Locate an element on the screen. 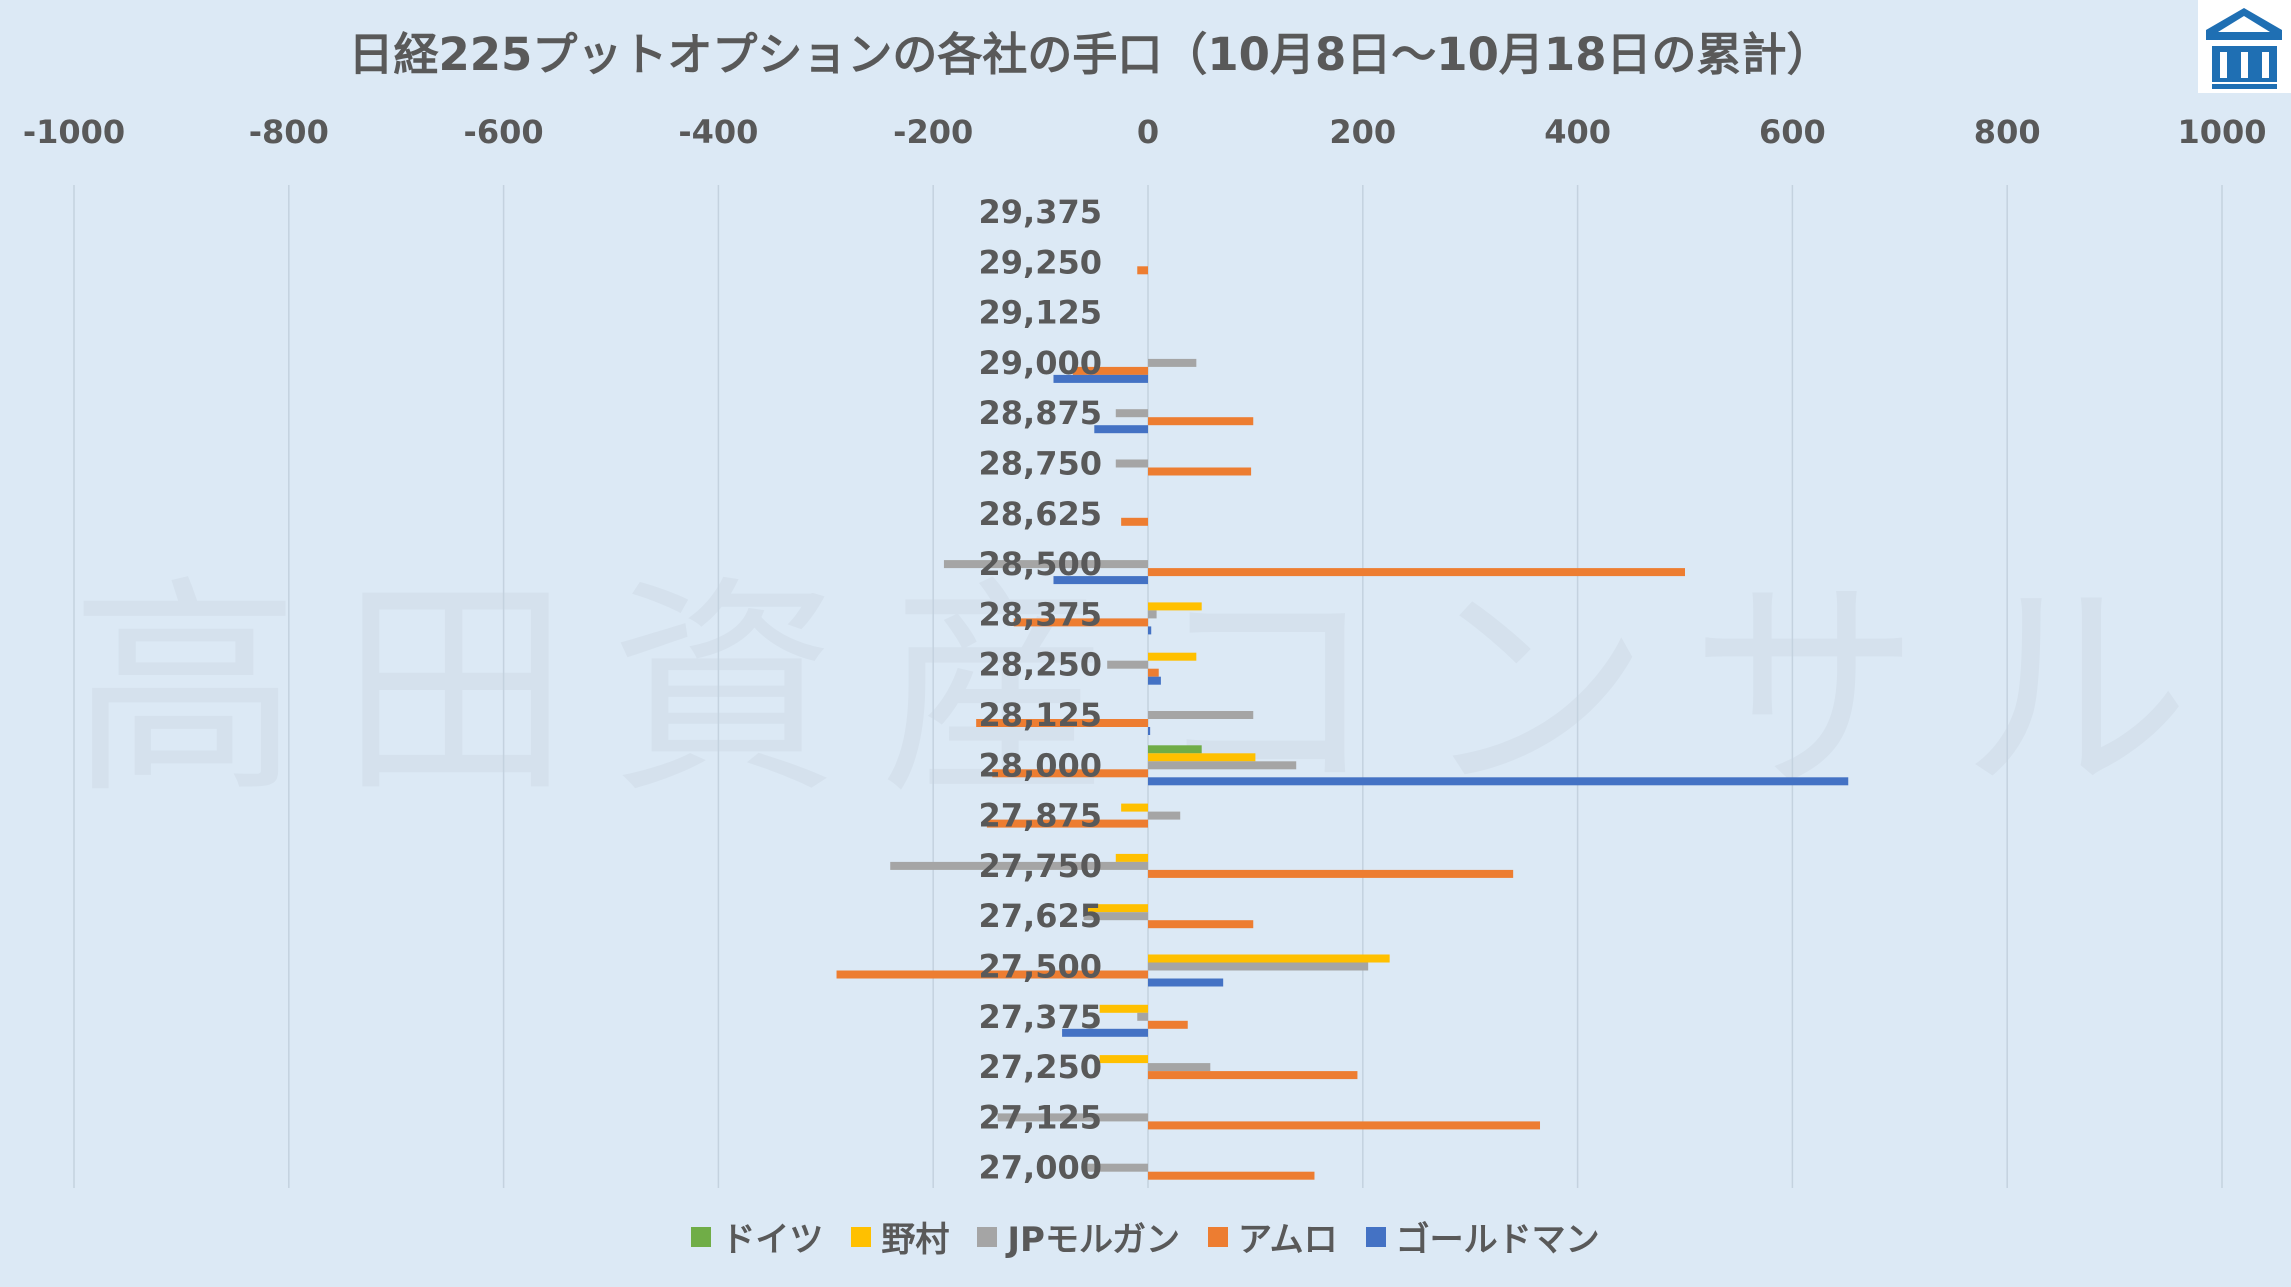 The width and height of the screenshot is (2291, 1287). x-tick-label: -800 is located at coordinates (289, 132).